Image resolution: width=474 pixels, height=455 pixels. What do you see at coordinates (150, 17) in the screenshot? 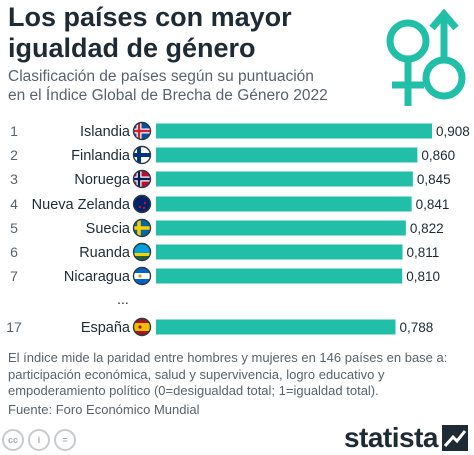
I see `title-line-1: Los países con mayor` at bounding box center [150, 17].